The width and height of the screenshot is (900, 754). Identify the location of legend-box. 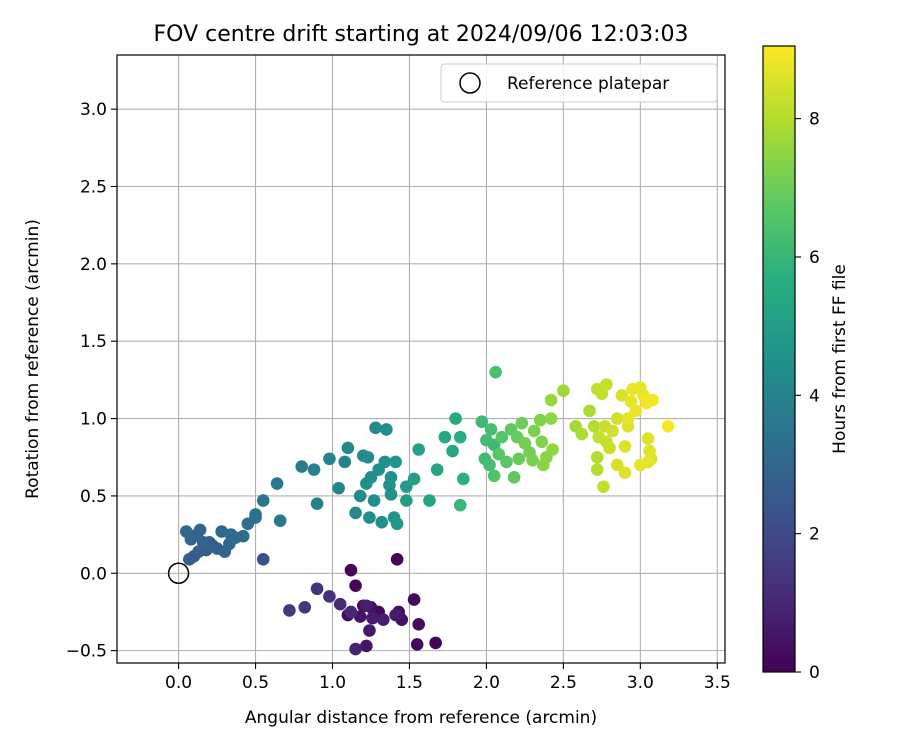
(579, 83).